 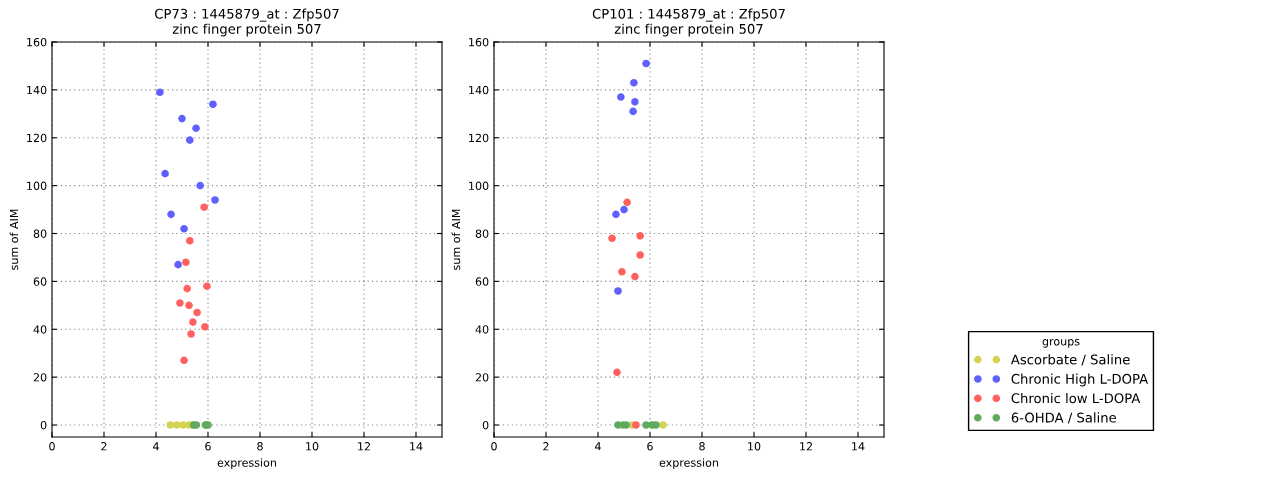 I want to click on legend-label: Chronic low L-DOPA, so click(x=1076, y=398).